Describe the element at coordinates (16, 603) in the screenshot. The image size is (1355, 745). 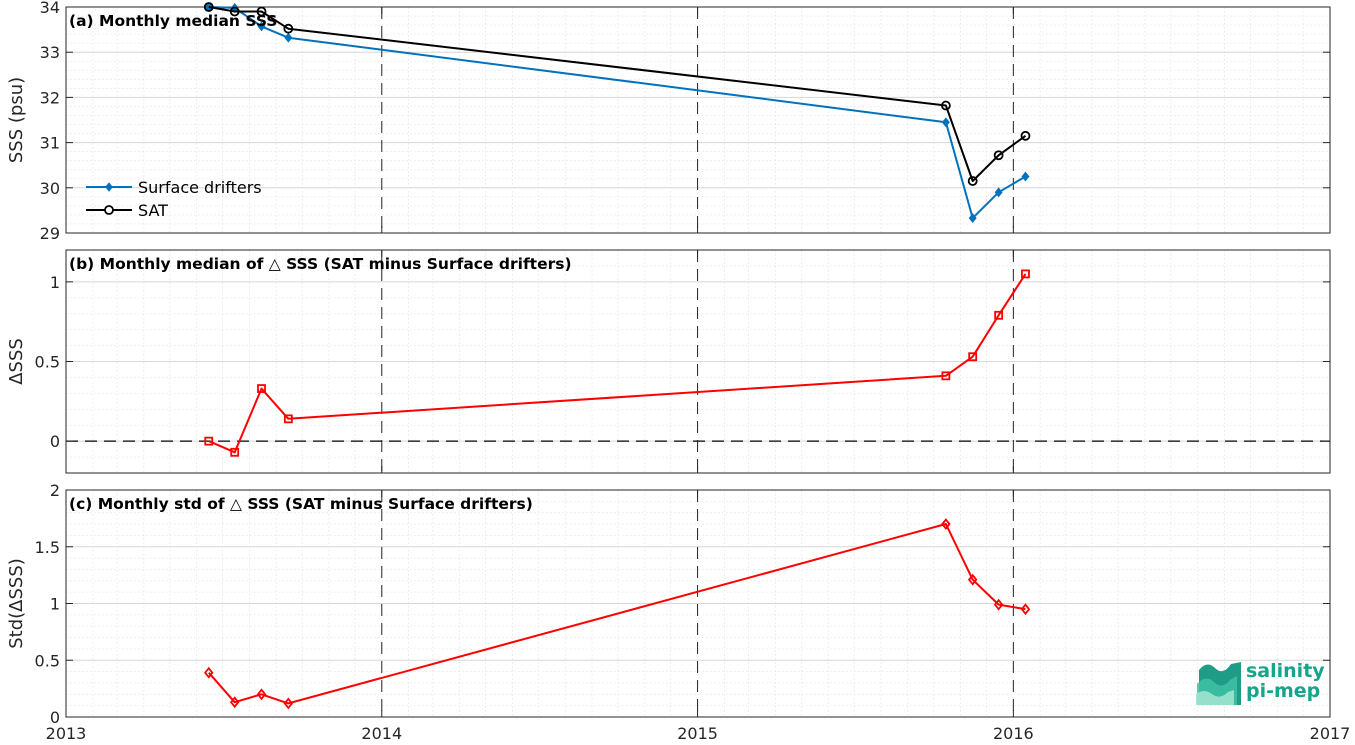
I see `y-axis-label: Std(ΔSSS)` at that location.